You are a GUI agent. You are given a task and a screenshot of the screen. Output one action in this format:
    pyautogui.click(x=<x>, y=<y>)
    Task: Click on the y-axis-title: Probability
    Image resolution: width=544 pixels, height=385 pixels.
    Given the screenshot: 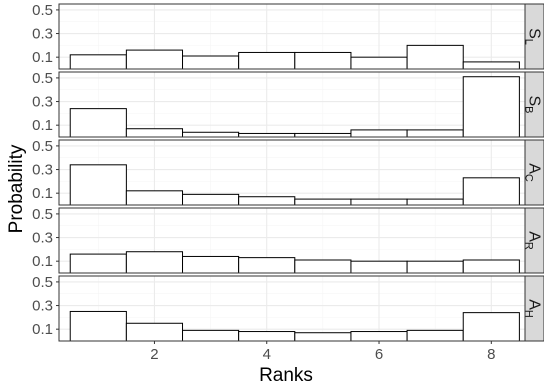 What is the action you would take?
    pyautogui.click(x=16, y=188)
    